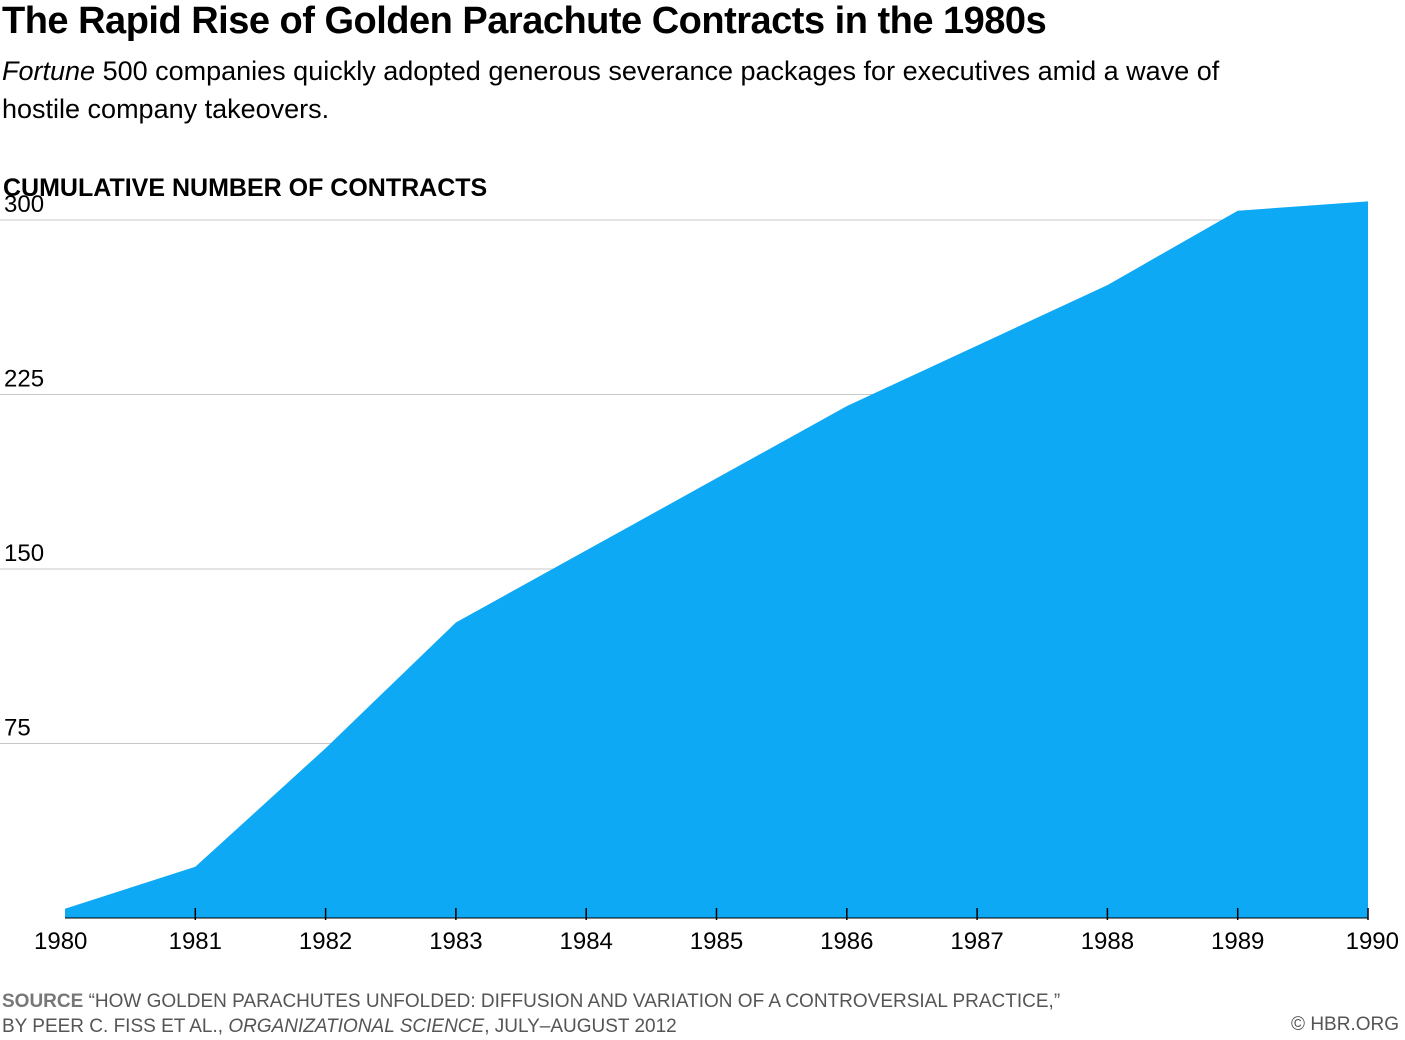 The image size is (1405, 1040). I want to click on x-tick-label-1985: 1985, so click(716, 941).